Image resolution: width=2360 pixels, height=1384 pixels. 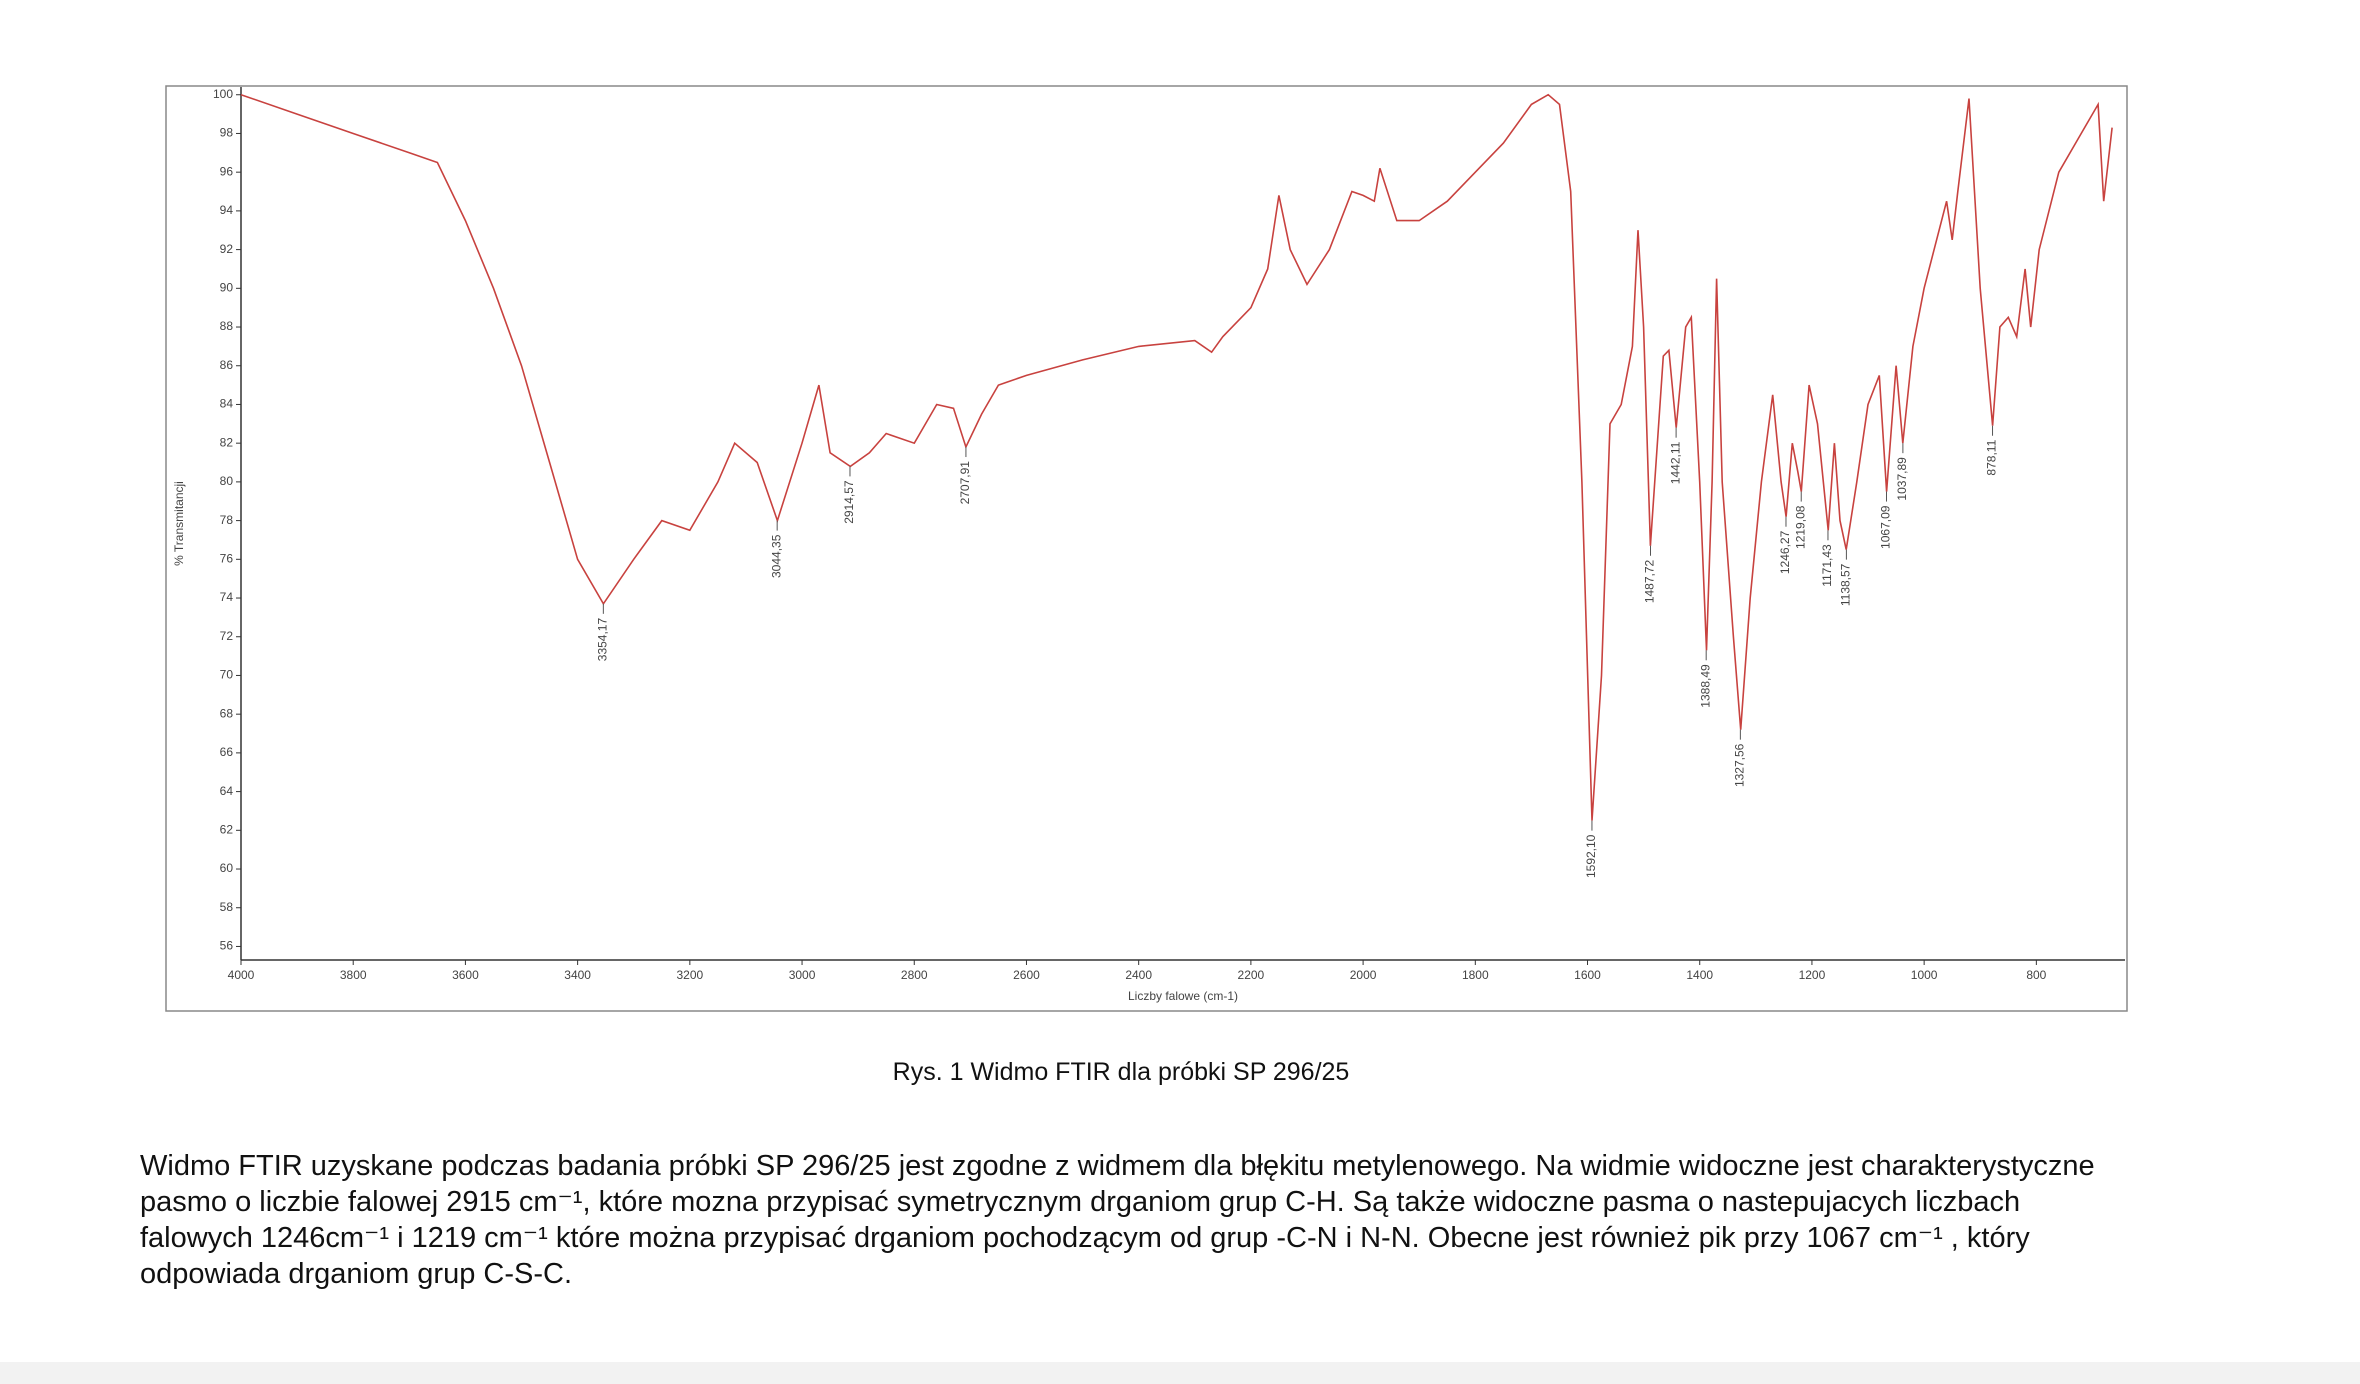 What do you see at coordinates (1363, 975) in the screenshot?
I see `x-tick-label: 2000` at bounding box center [1363, 975].